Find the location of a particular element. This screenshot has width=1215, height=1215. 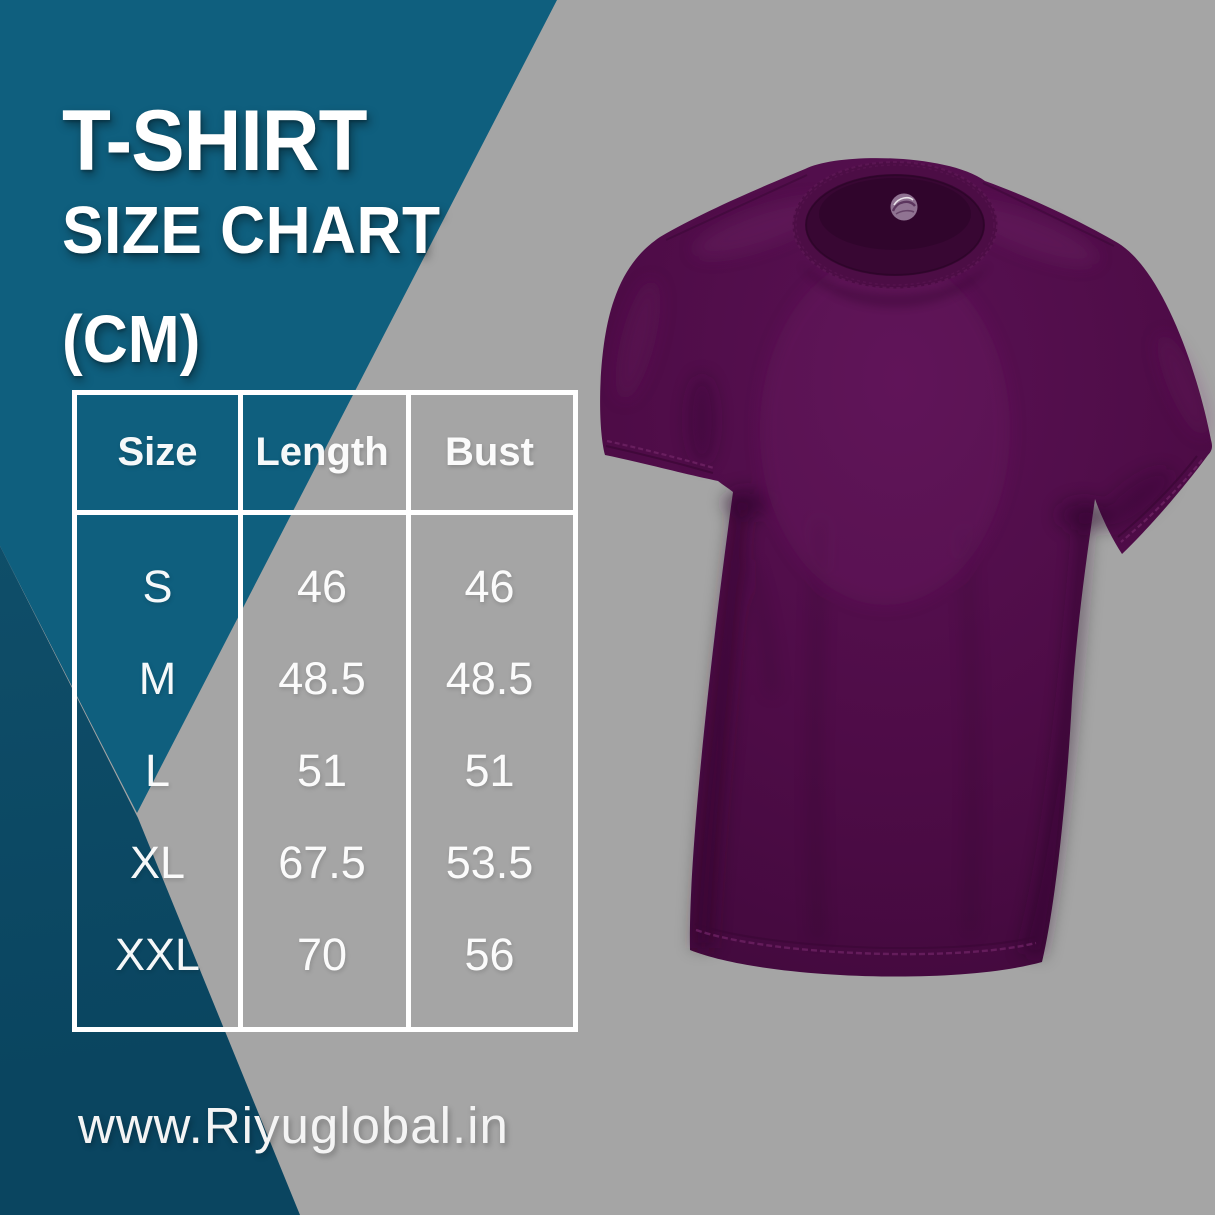

header-size: Size is located at coordinates (157, 452).